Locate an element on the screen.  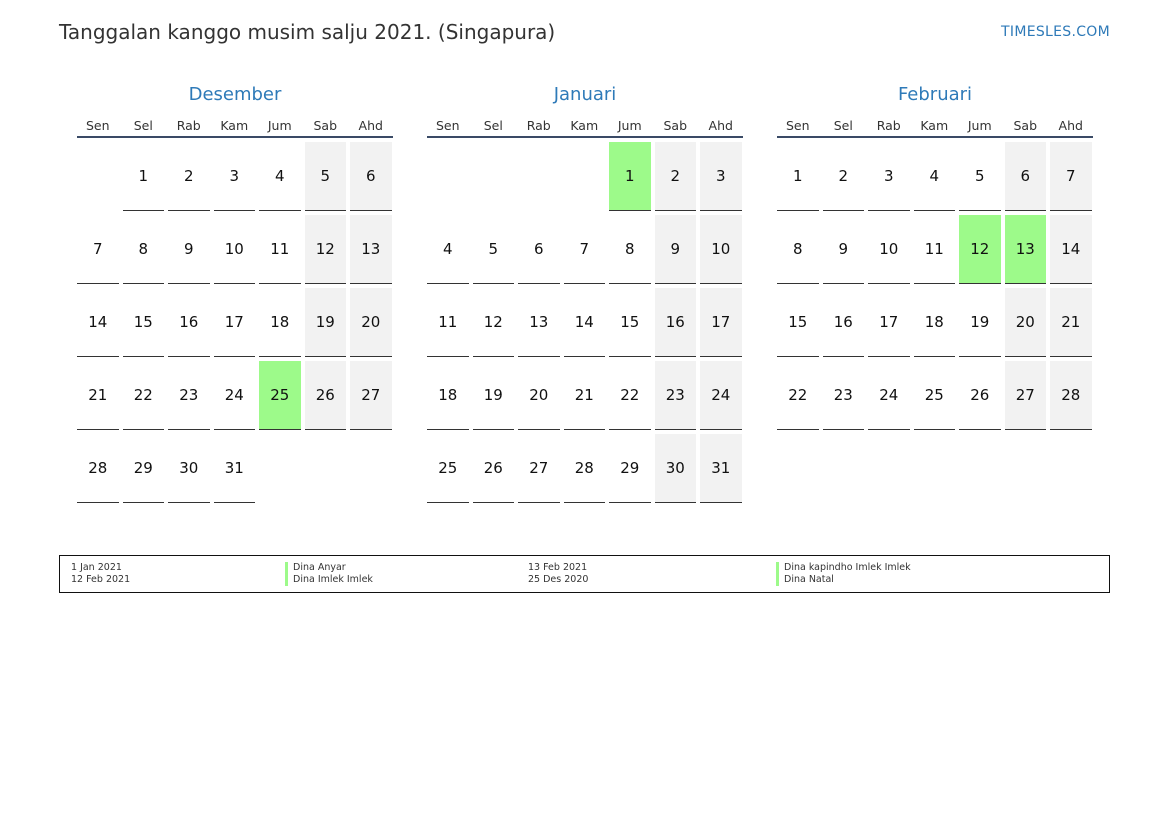
day-cell: 26 is located at coordinates (980, 395).